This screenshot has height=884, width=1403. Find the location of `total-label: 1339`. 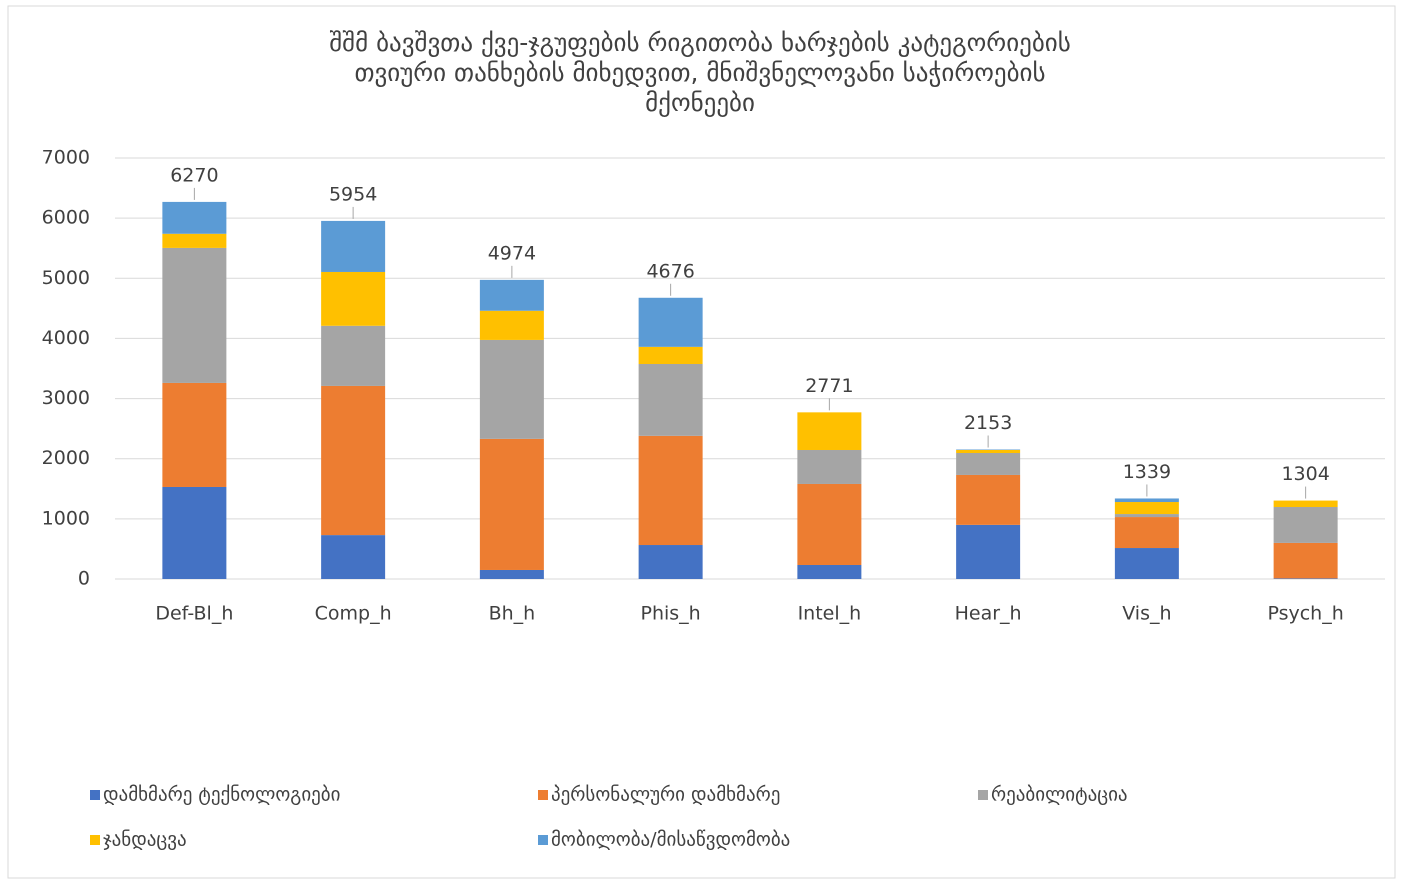

total-label: 1339 is located at coordinates (1147, 472).